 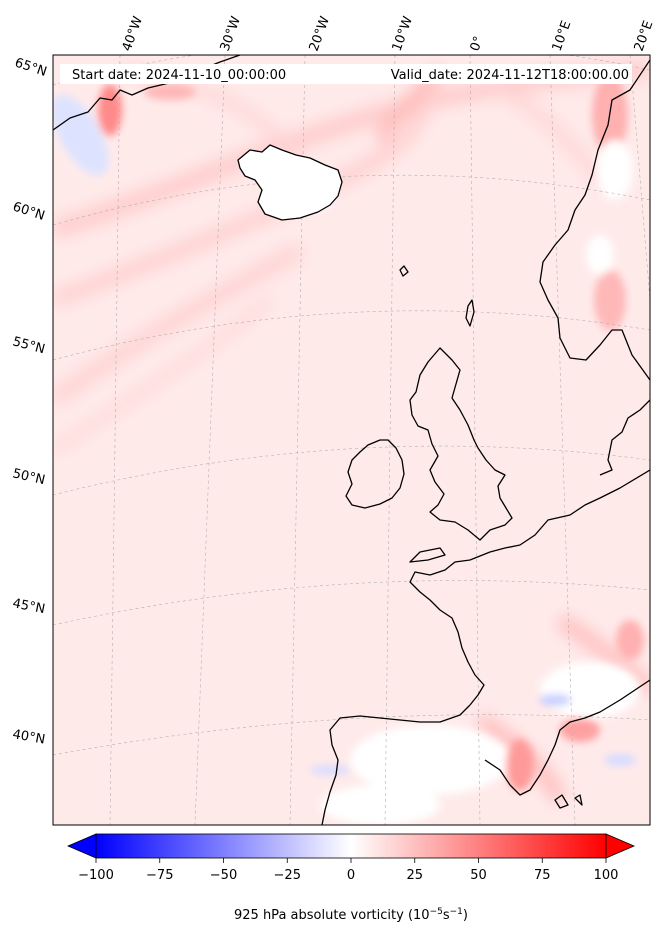 I want to click on start-date-label: Start date: 2024-11-10_00:00:00, so click(x=179, y=75).